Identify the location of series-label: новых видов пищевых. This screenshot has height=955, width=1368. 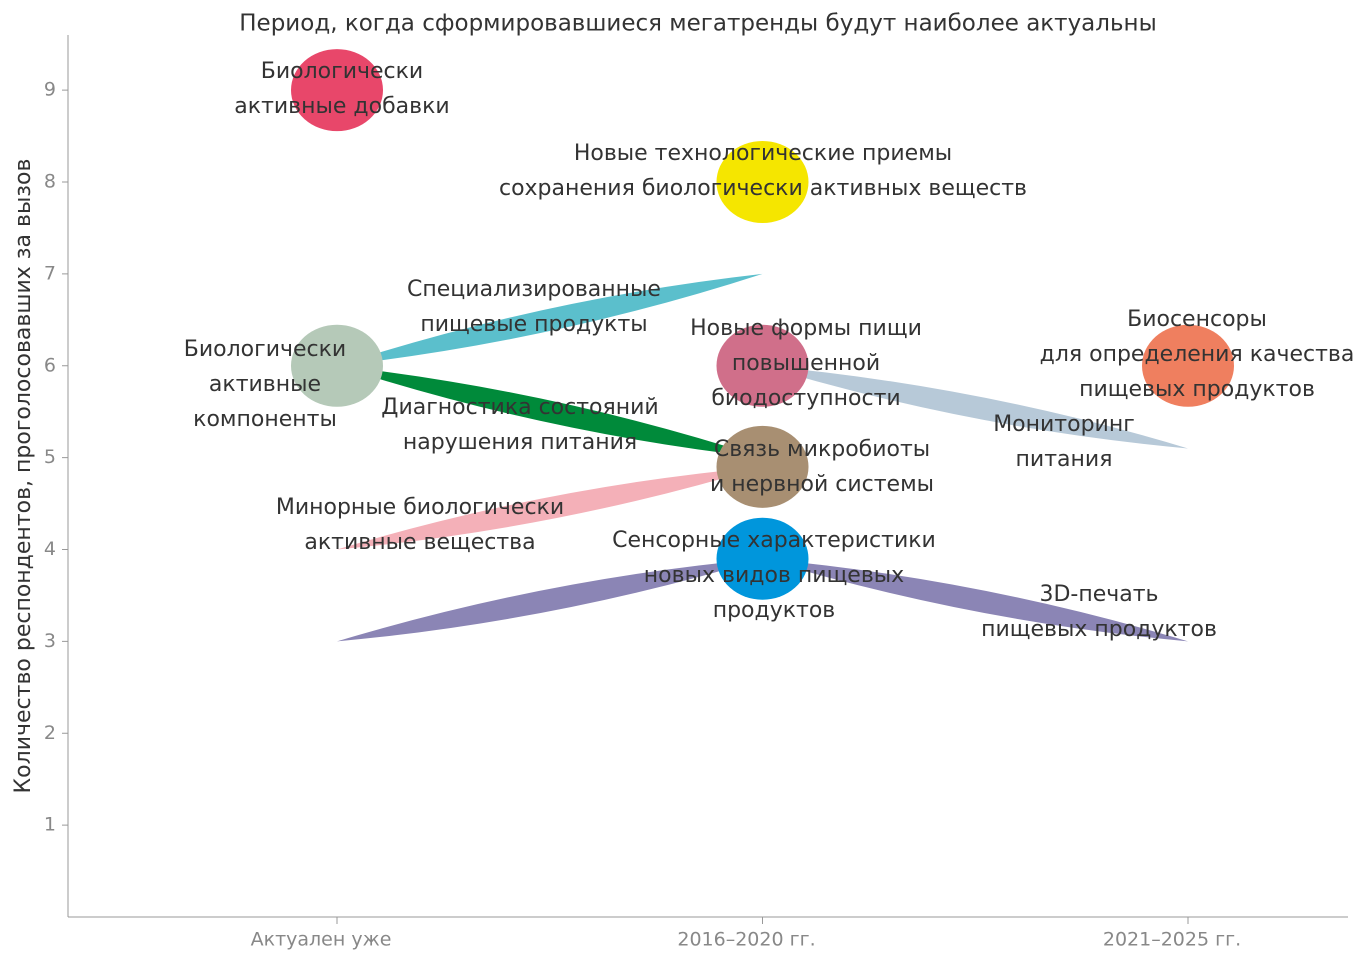
(774, 575).